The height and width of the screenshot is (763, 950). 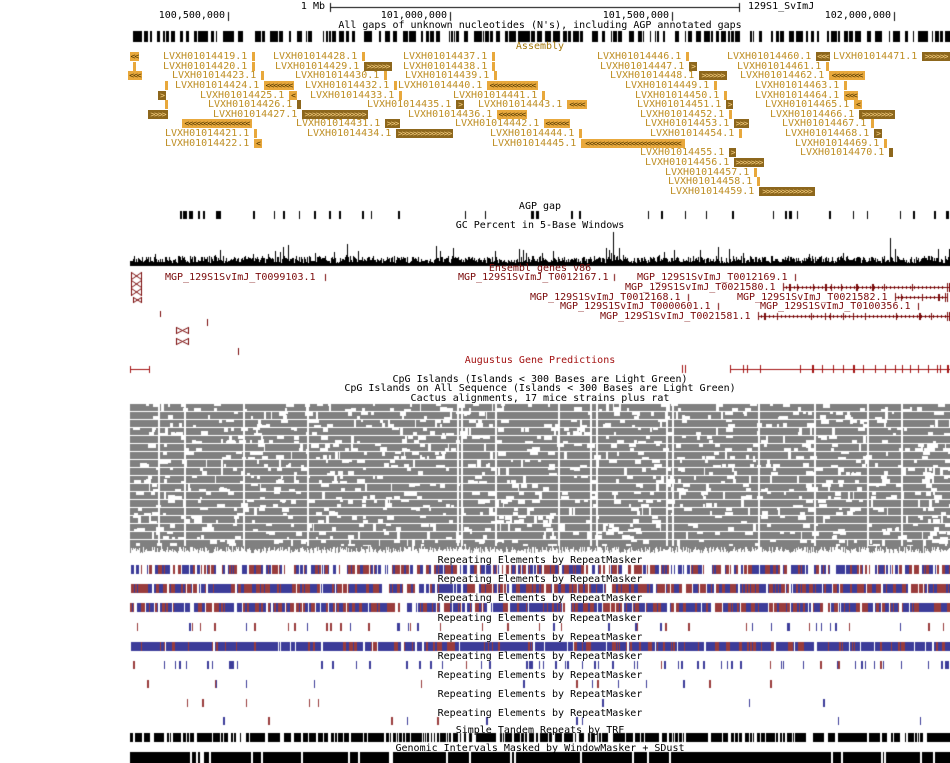 I want to click on assembly-item-box-left-arrows: <<<<<<<<<<<<<<<<<, so click(x=217, y=123).